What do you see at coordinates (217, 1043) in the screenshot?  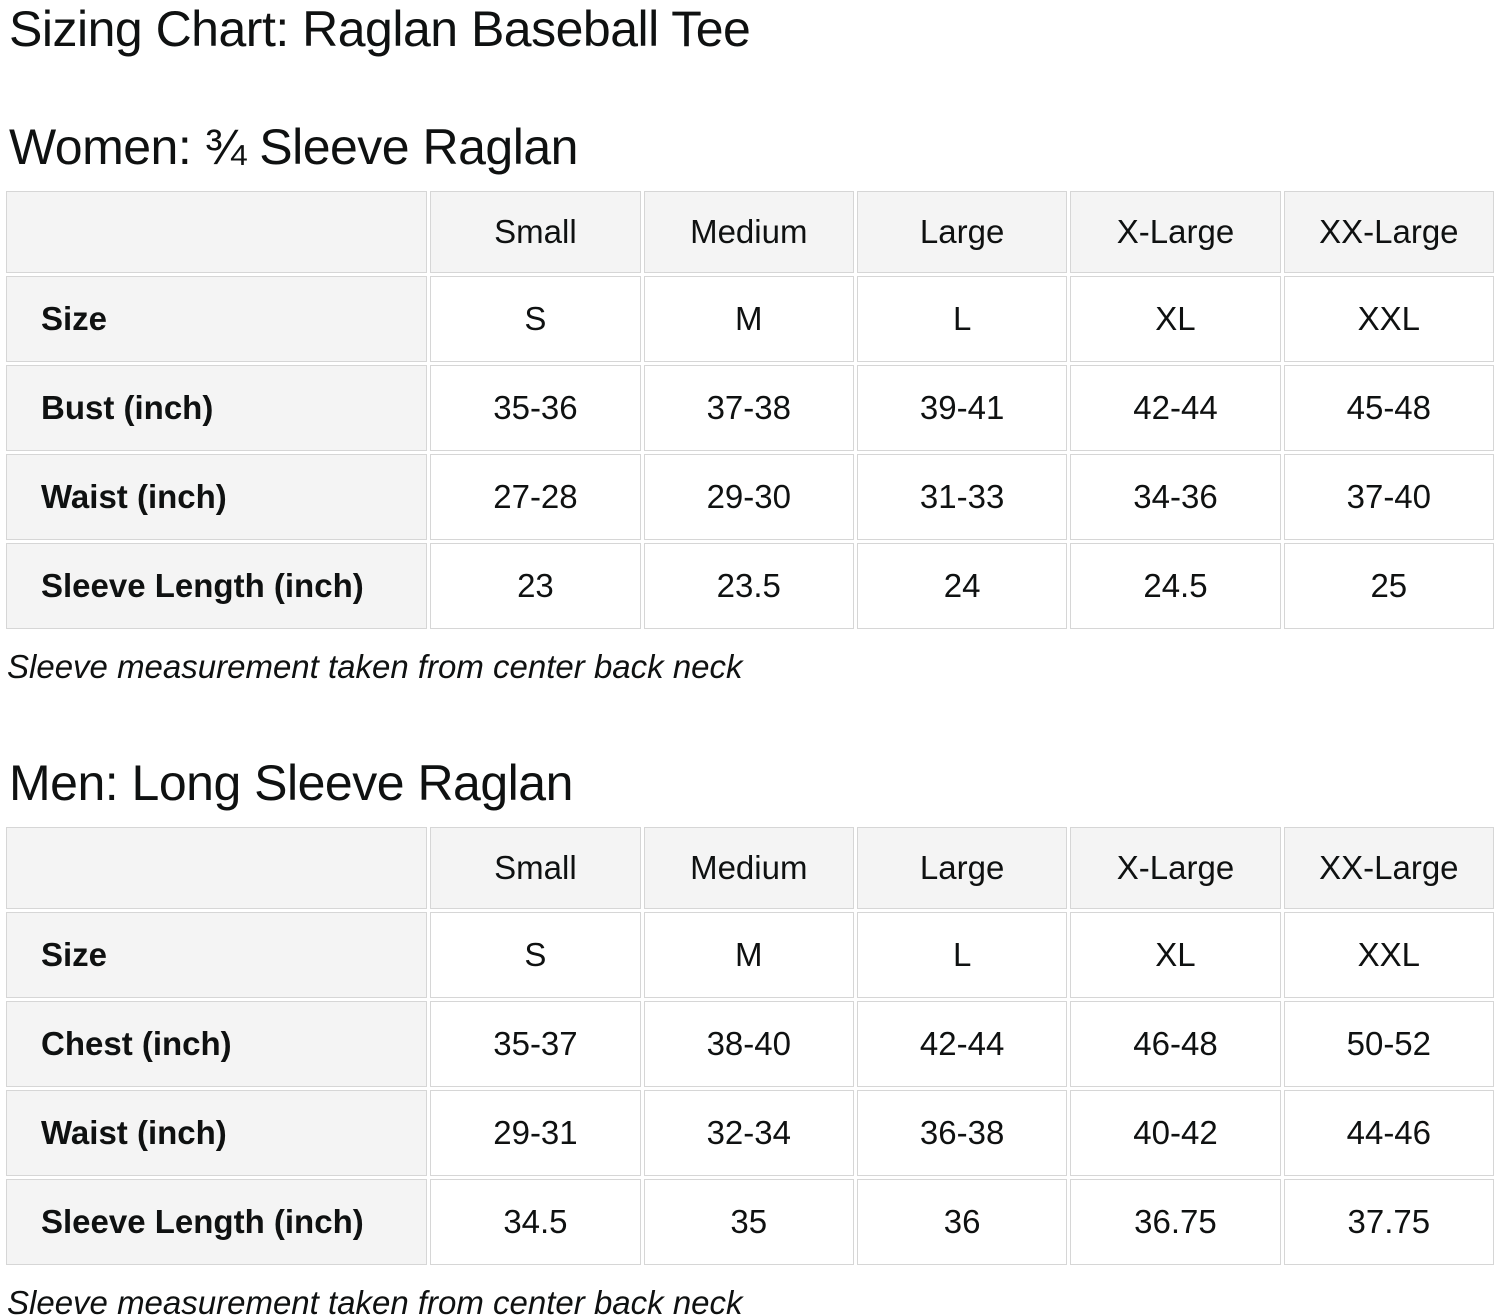 I see `row-label: Chest (inch)` at bounding box center [217, 1043].